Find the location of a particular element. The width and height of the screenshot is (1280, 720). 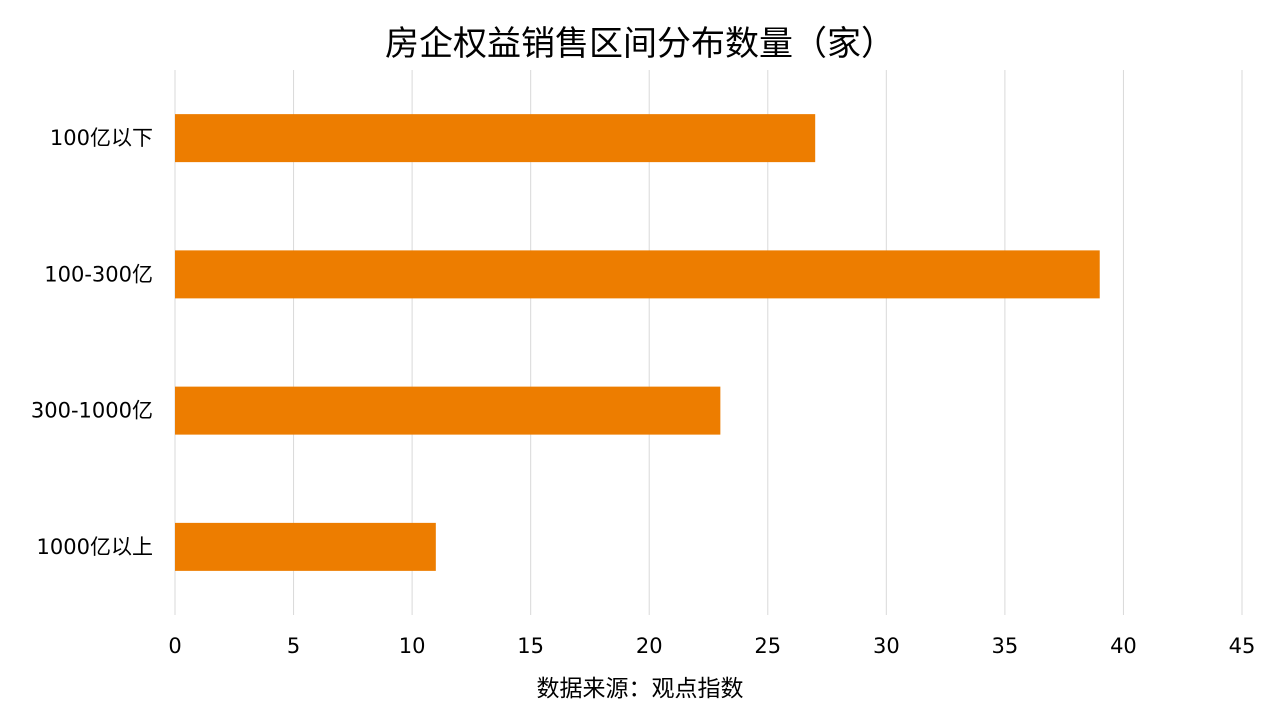

x-tick-label: 30 is located at coordinates (886, 646).